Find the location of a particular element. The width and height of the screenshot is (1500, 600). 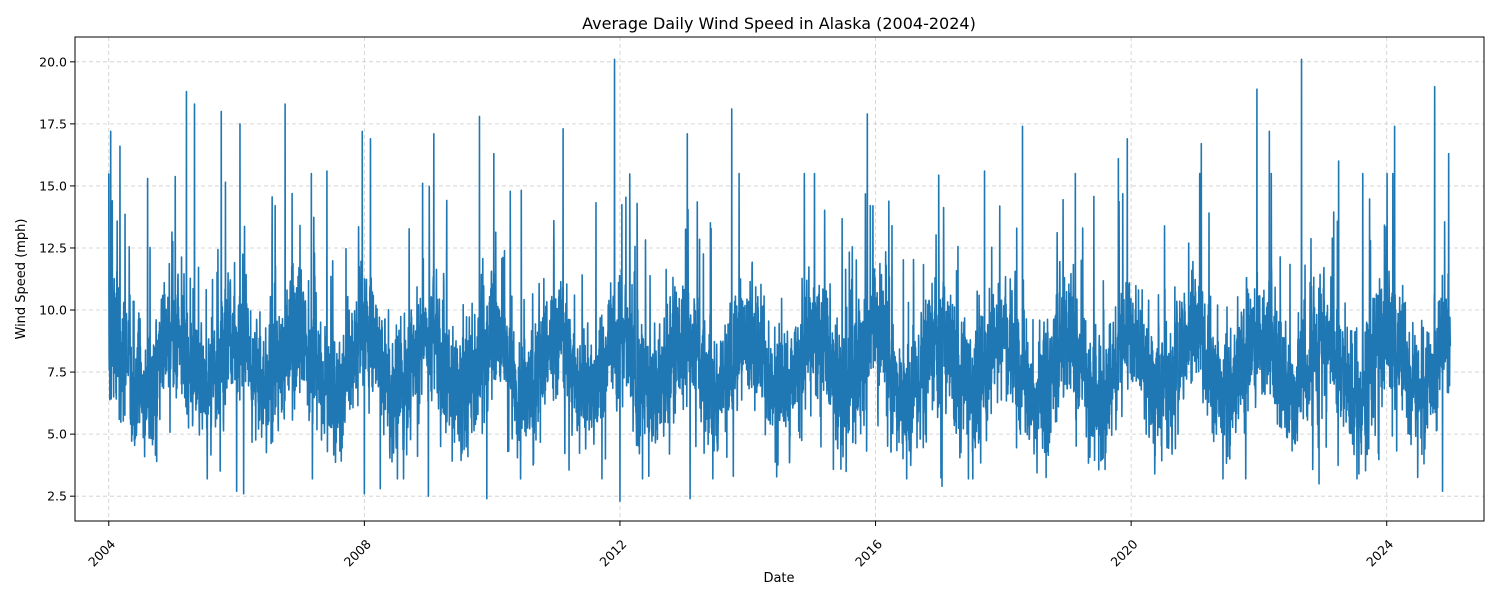

x-tick-label: 2020 is located at coordinates (1124, 552).